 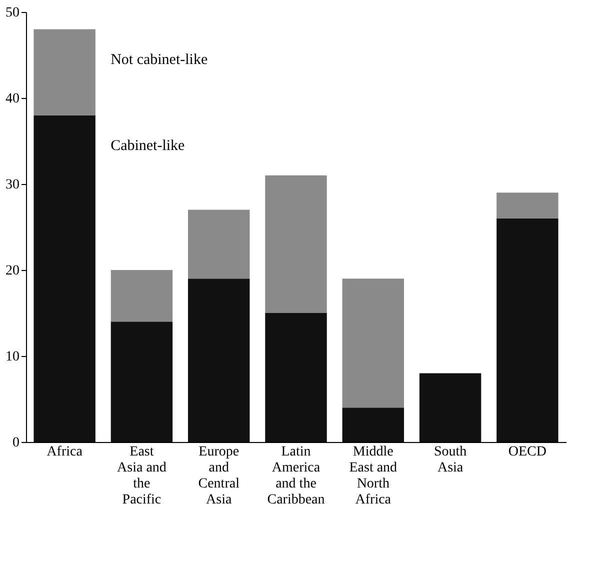 What do you see at coordinates (141, 476) in the screenshot?
I see `x-tick-label: East Asia and the Pacific` at bounding box center [141, 476].